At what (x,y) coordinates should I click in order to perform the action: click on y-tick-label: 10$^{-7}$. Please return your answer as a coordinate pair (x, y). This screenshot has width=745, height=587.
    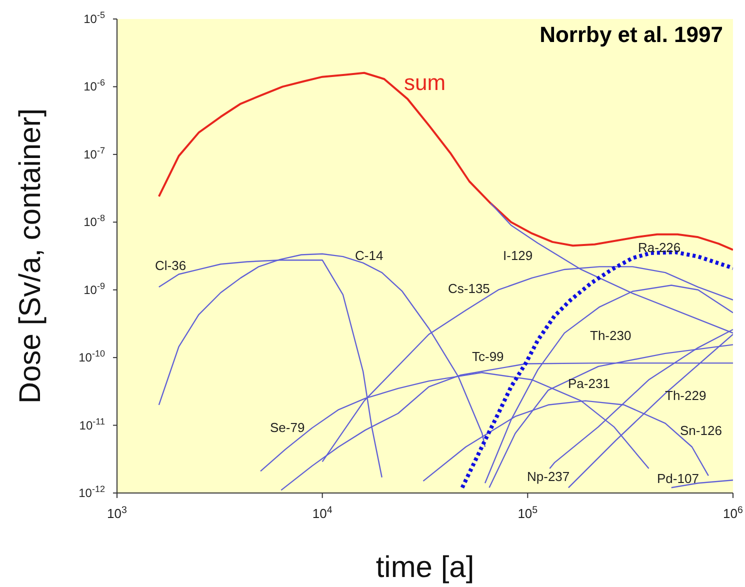
    Looking at the image, I should click on (94, 153).